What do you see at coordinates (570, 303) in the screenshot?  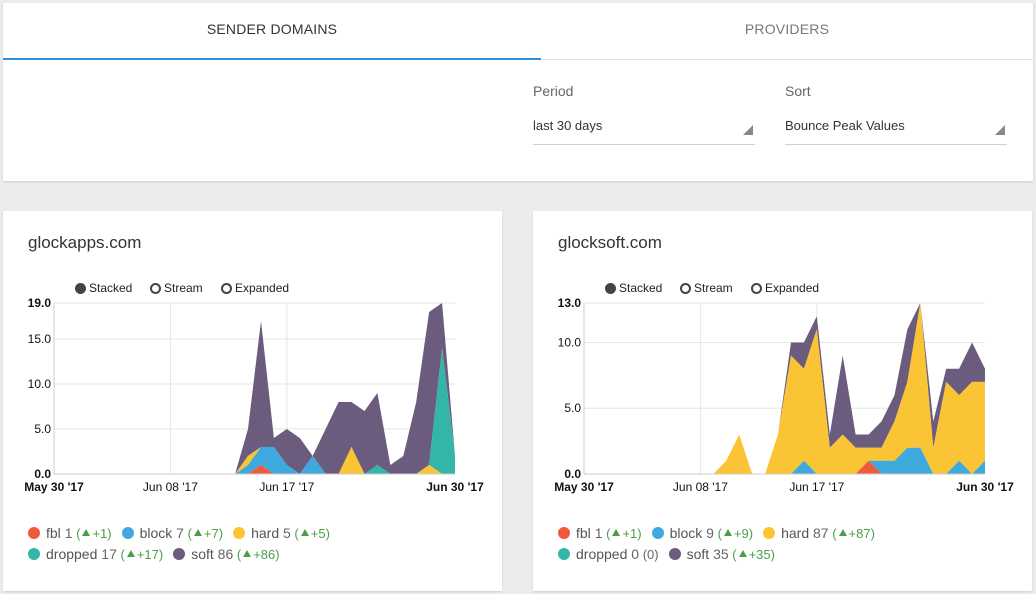 I see `y-tick-label: 13.0` at bounding box center [570, 303].